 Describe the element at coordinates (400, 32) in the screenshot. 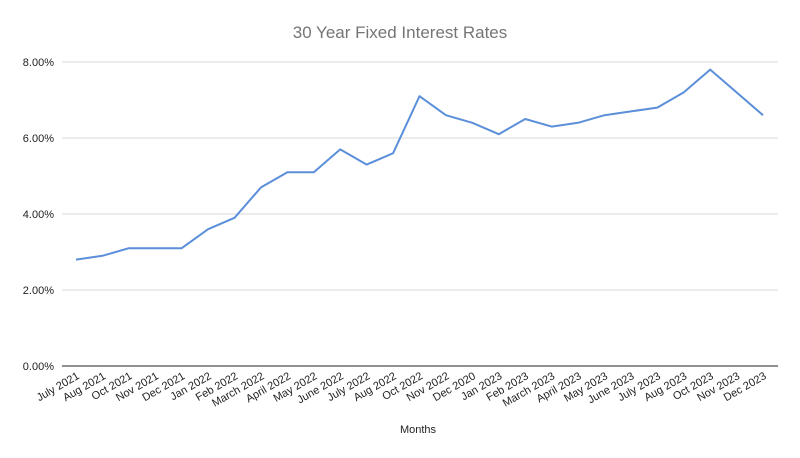

I see `chart-title: 30 Year Fixed Interest Rates` at that location.